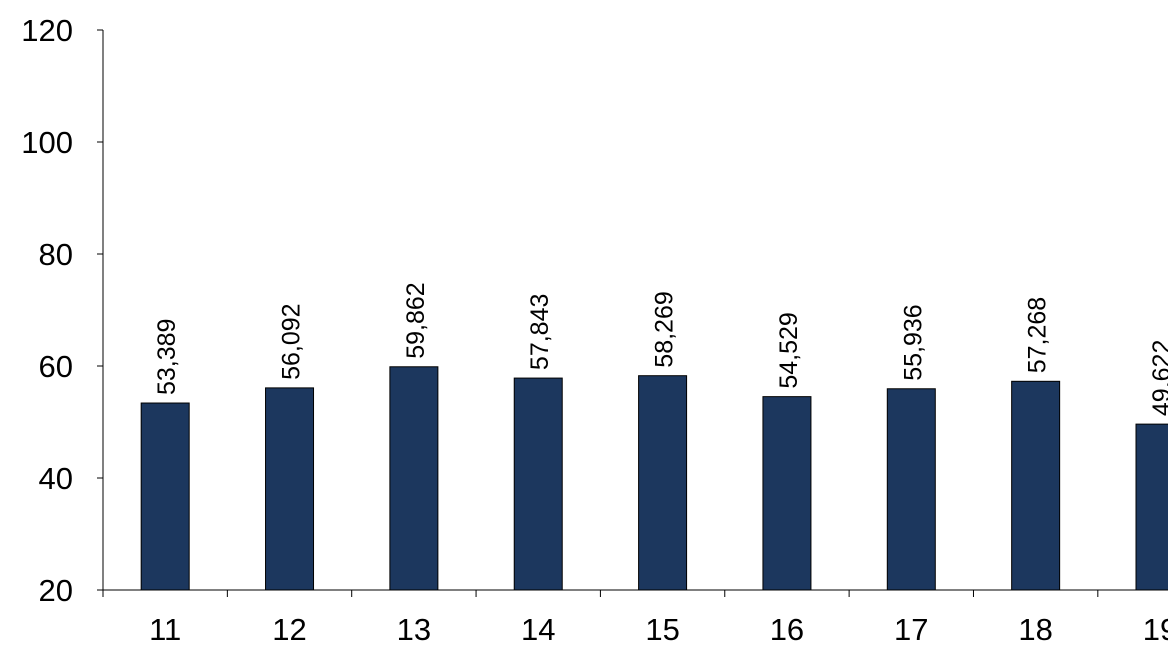  What do you see at coordinates (789, 350) in the screenshot?
I see `data-label: 54,529` at bounding box center [789, 350].